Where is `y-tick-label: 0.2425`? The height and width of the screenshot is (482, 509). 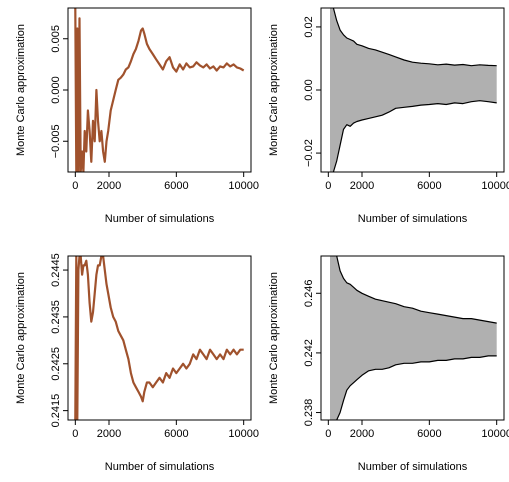 y-tick-label: 0.2425 is located at coordinates (56, 364).